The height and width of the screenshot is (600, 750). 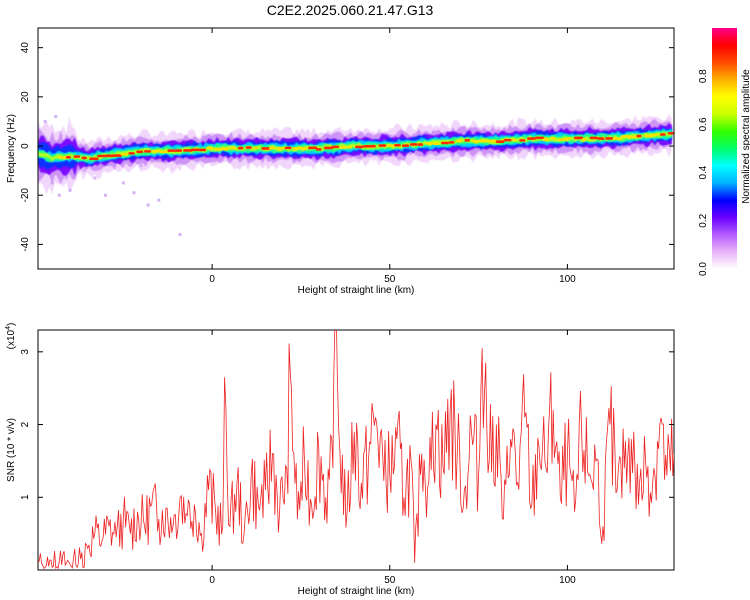 What do you see at coordinates (390, 580) in the screenshot?
I see `snr-x-tick-label: 50` at bounding box center [390, 580].